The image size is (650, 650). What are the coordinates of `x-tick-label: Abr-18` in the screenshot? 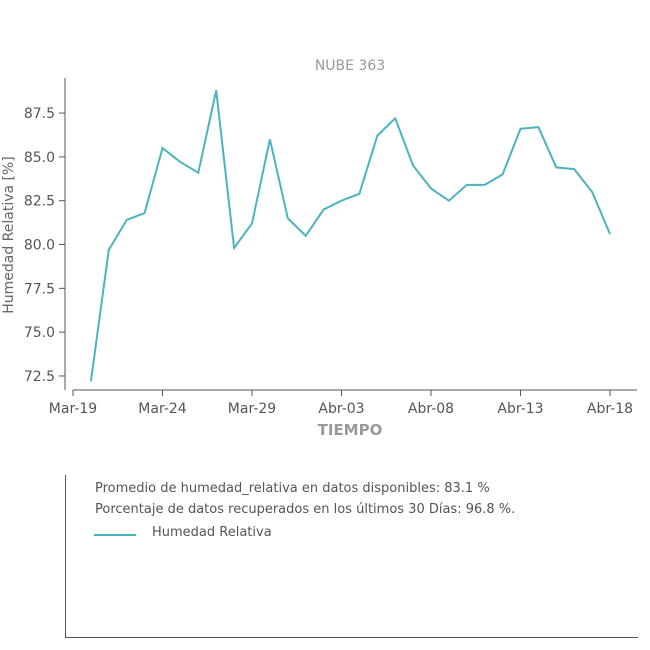 It's located at (610, 409).